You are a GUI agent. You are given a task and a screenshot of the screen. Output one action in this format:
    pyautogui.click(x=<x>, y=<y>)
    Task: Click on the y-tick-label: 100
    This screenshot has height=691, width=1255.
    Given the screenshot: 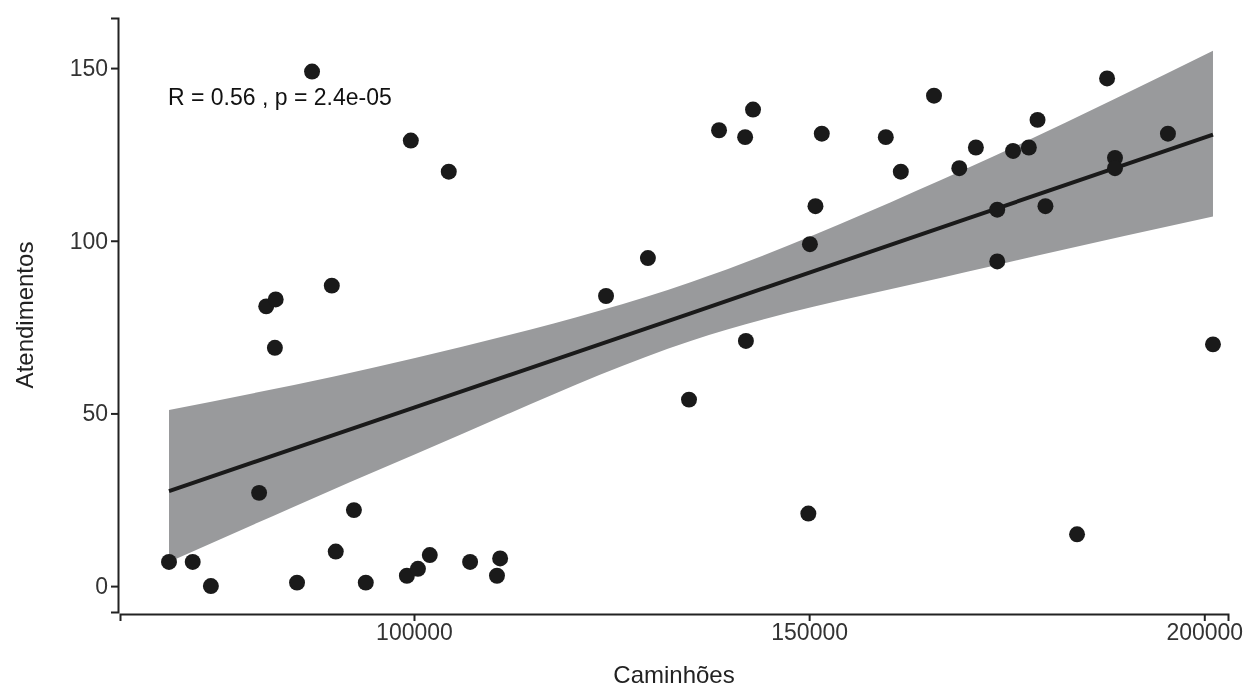 What is the action you would take?
    pyautogui.click(x=88, y=240)
    